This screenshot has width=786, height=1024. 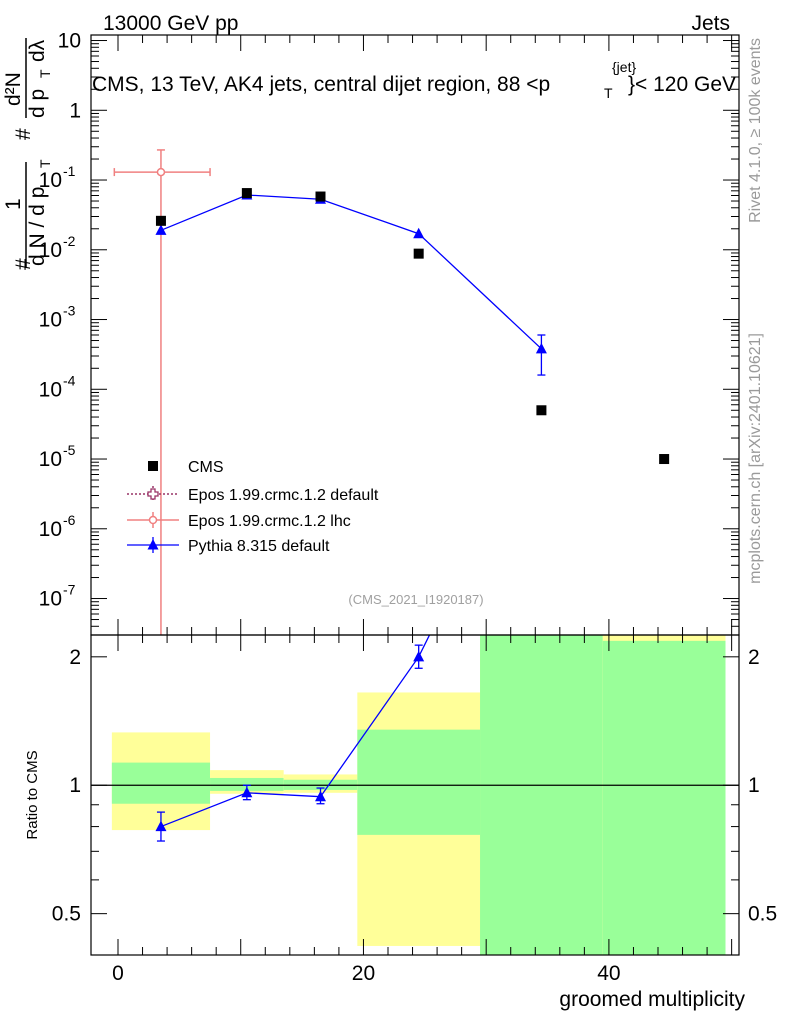 What do you see at coordinates (269, 521) in the screenshot?
I see `legend-label-epos_lhc: Epos 1.99.crmc.1.2 lhc` at bounding box center [269, 521].